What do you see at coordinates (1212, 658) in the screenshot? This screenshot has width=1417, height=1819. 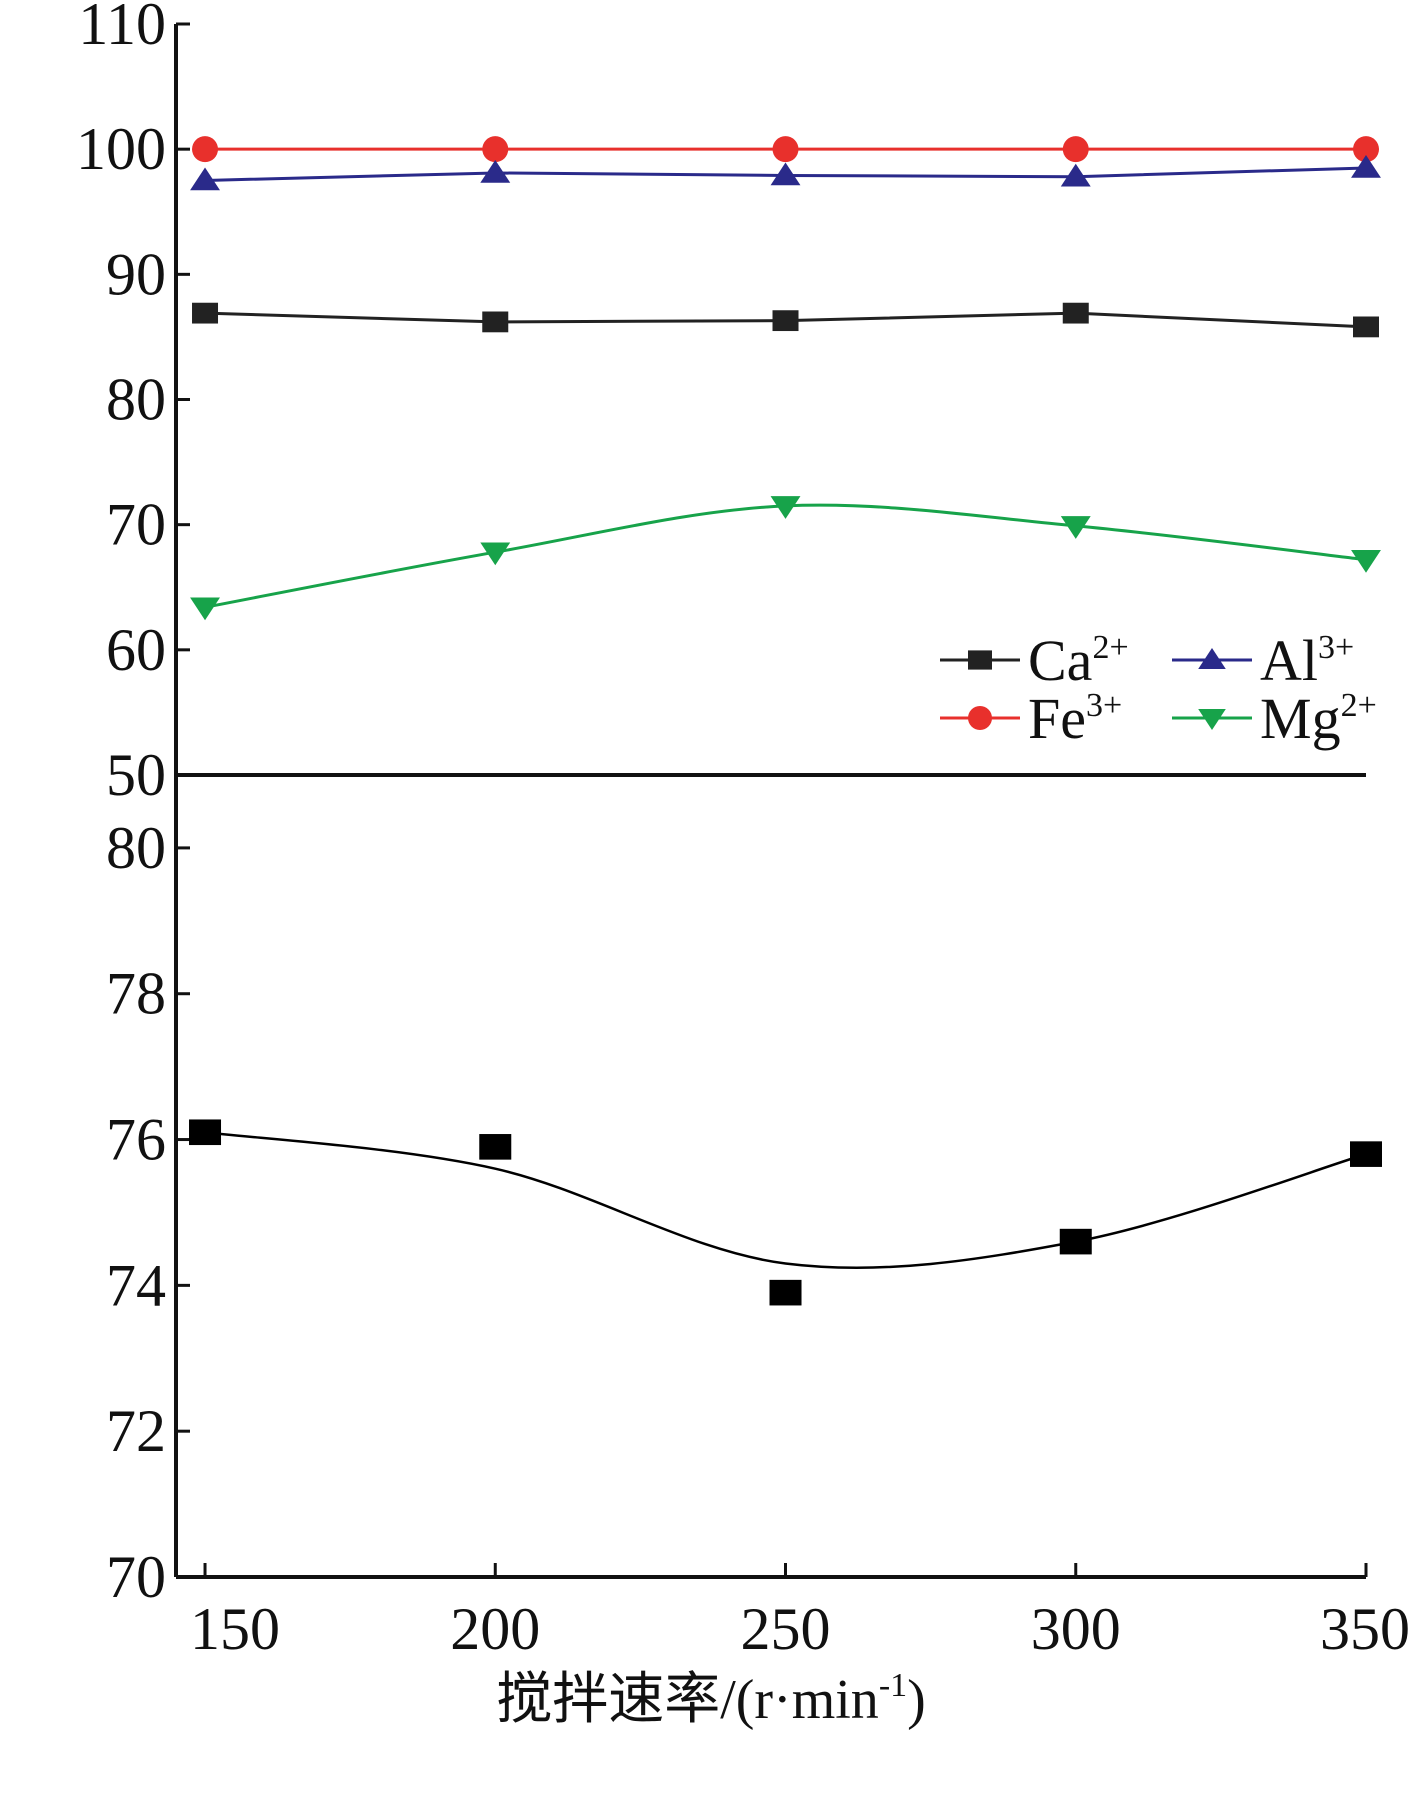 I see `legend-marker-al` at bounding box center [1212, 658].